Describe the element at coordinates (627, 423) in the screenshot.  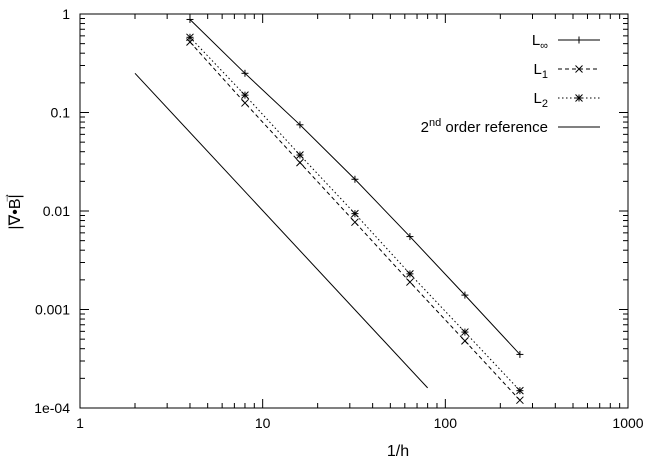
I see `x-tick-label: 1000` at that location.